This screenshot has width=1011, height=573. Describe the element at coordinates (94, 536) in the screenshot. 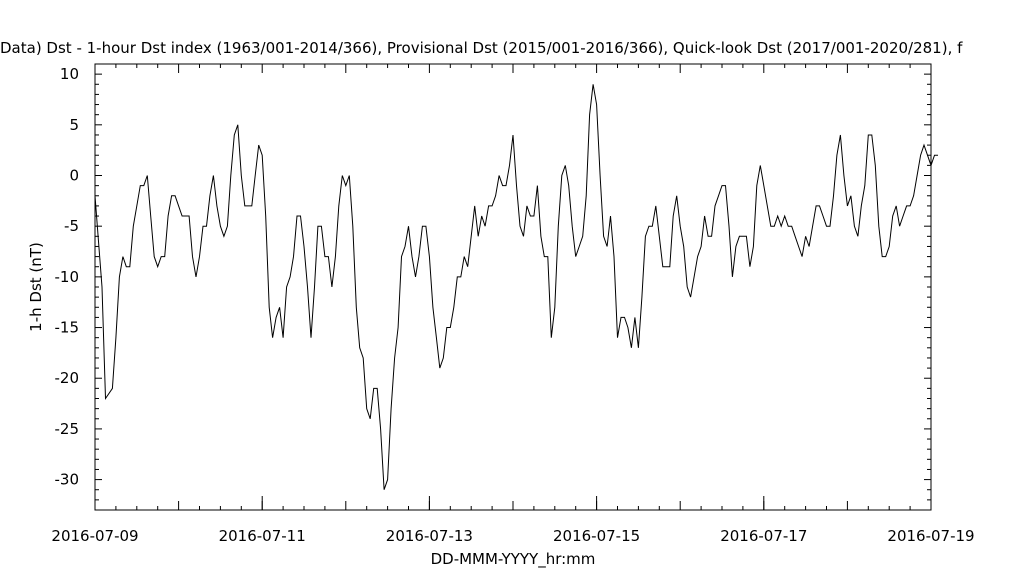

I see `x-tick-label: 2016-07-09` at that location.